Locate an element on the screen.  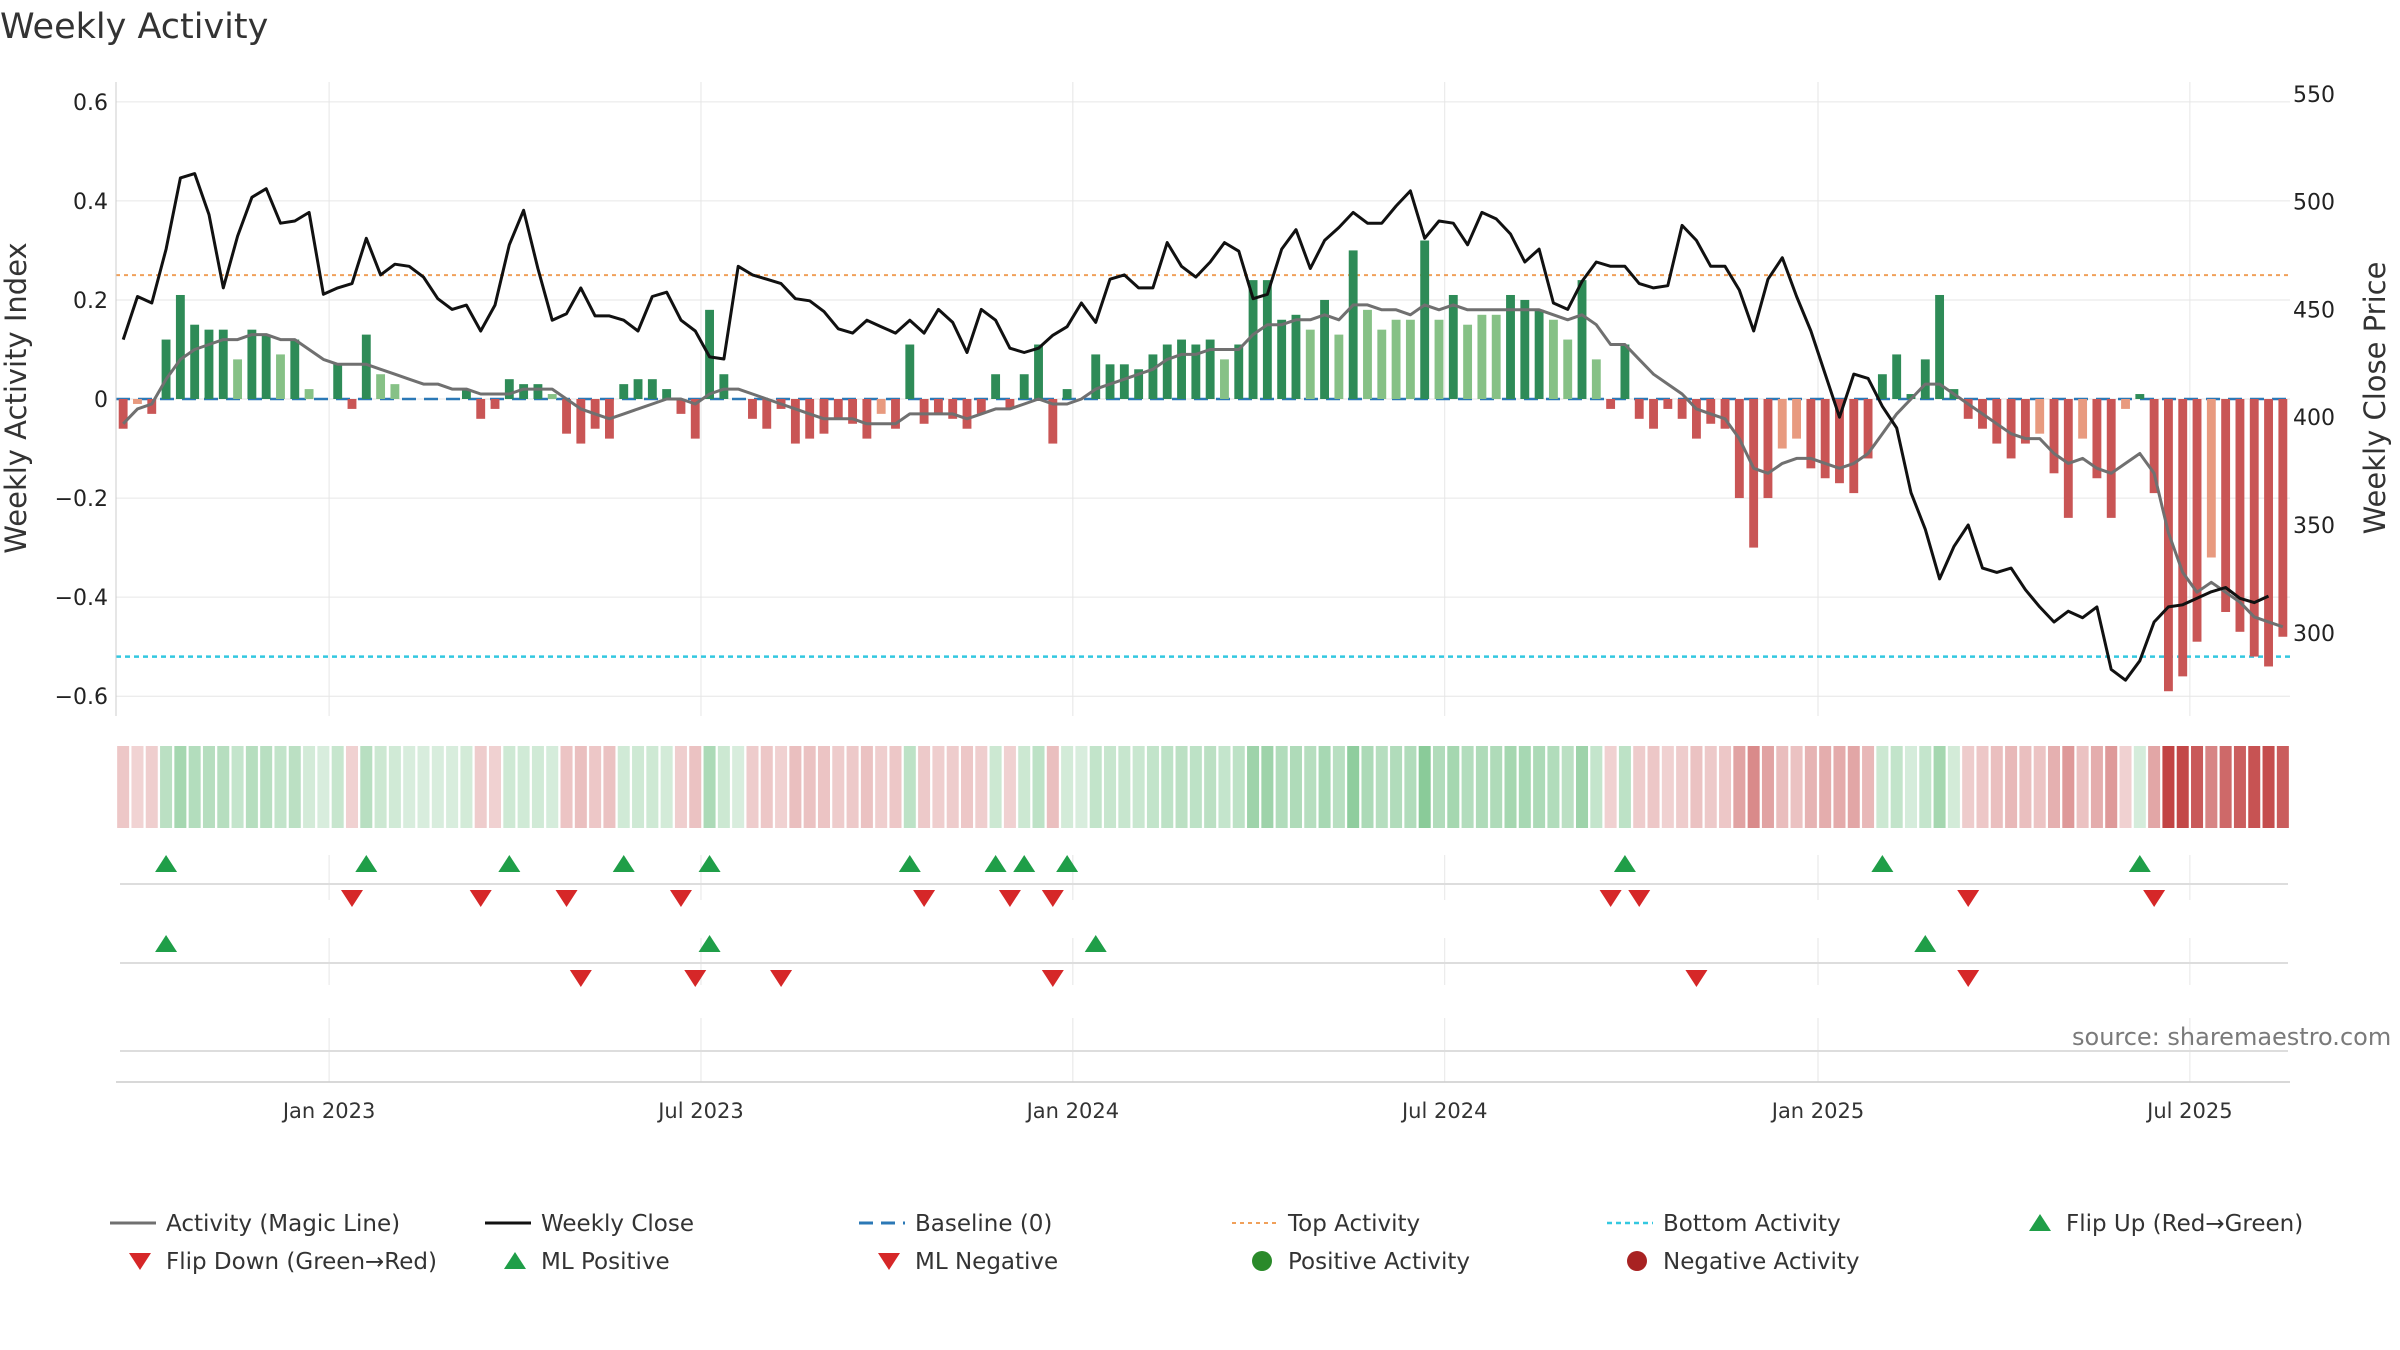
legend-marker is located at coordinates (1262, 1261).